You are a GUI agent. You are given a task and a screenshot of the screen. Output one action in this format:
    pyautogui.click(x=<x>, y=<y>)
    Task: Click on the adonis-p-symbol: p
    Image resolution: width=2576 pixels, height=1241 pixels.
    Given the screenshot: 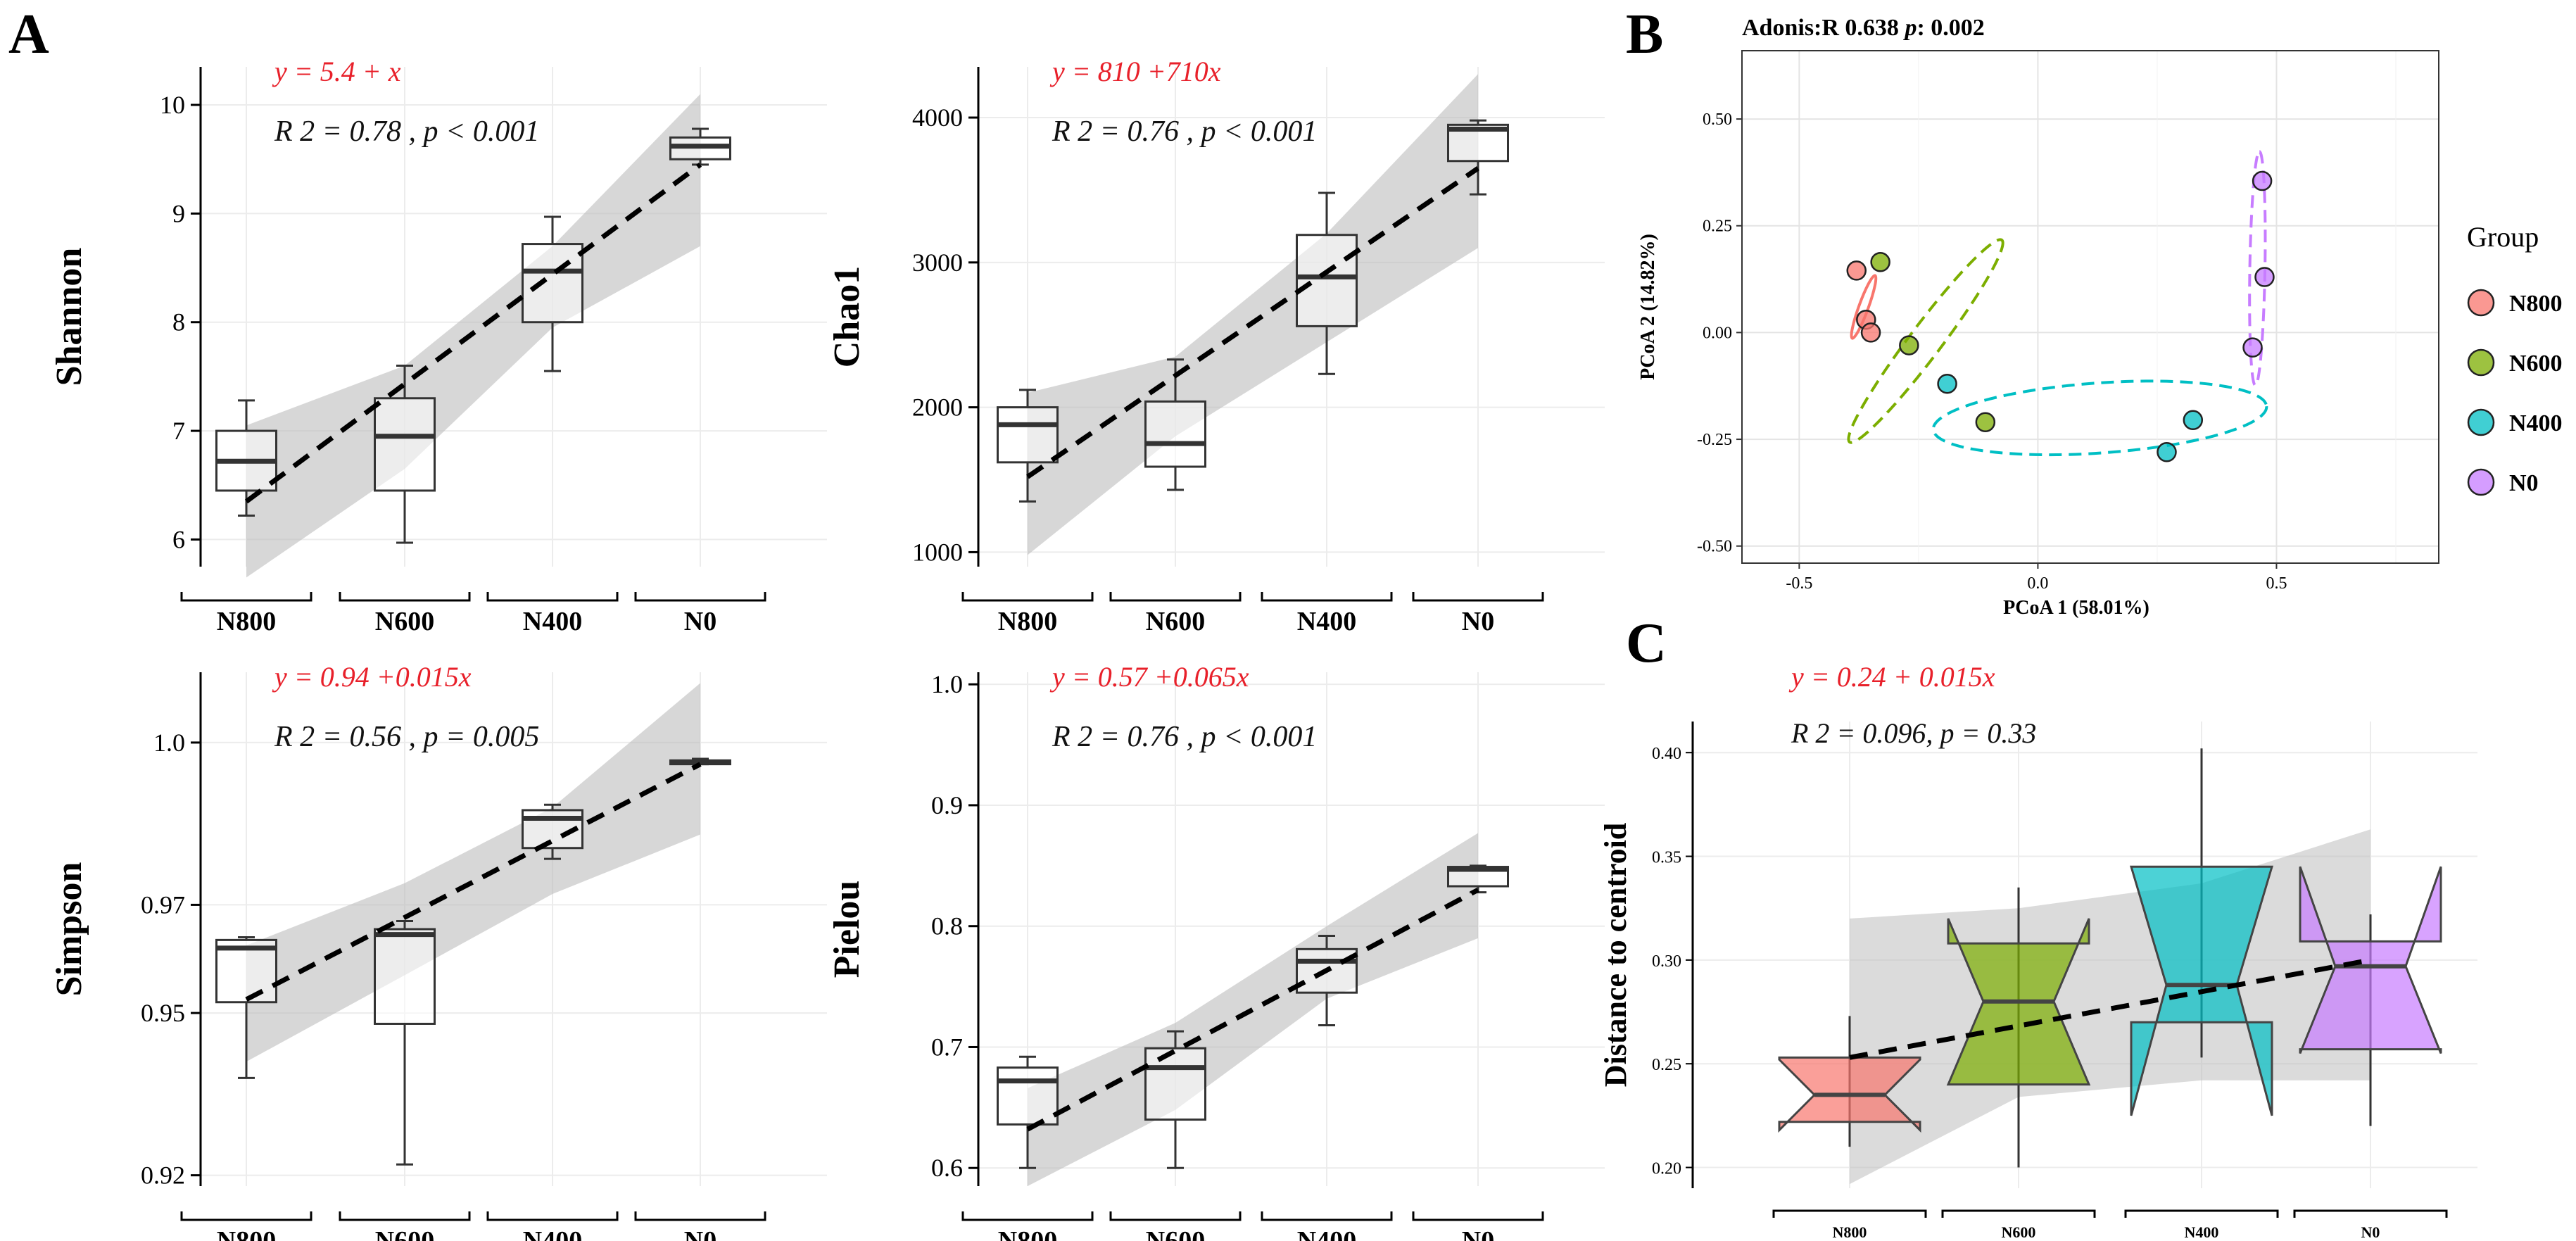 What is the action you would take?
    pyautogui.click(x=1909, y=28)
    